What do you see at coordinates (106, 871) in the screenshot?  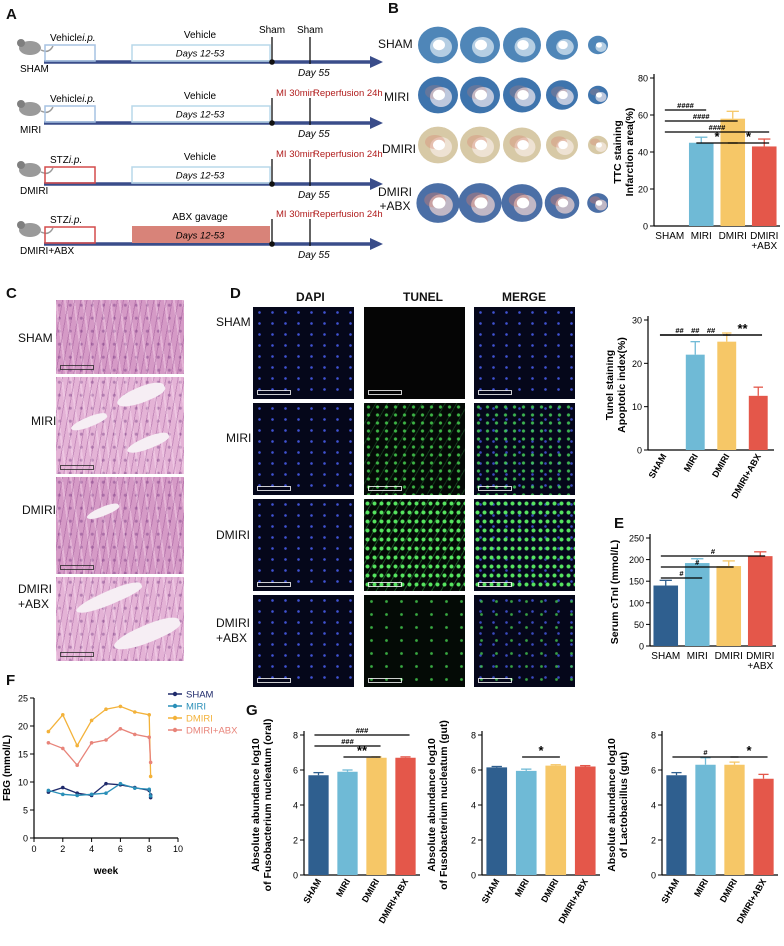 I see `x-axis-title: week` at bounding box center [106, 871].